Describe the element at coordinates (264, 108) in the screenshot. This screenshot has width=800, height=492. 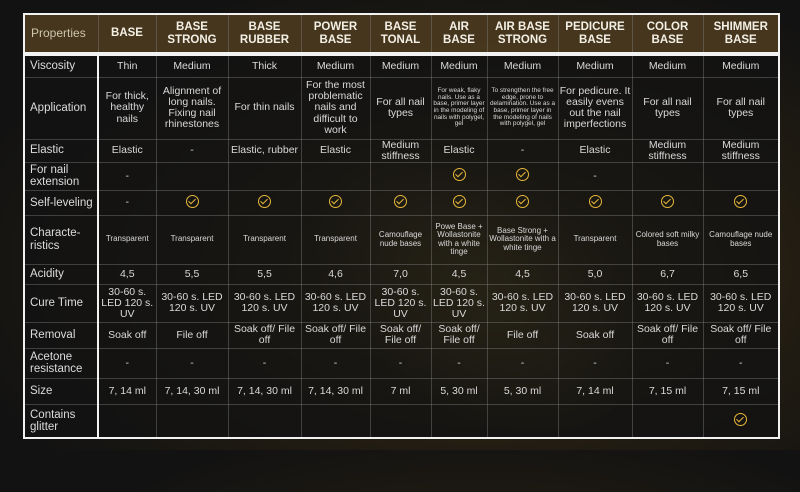
I see `table-cell: For thin nails` at that location.